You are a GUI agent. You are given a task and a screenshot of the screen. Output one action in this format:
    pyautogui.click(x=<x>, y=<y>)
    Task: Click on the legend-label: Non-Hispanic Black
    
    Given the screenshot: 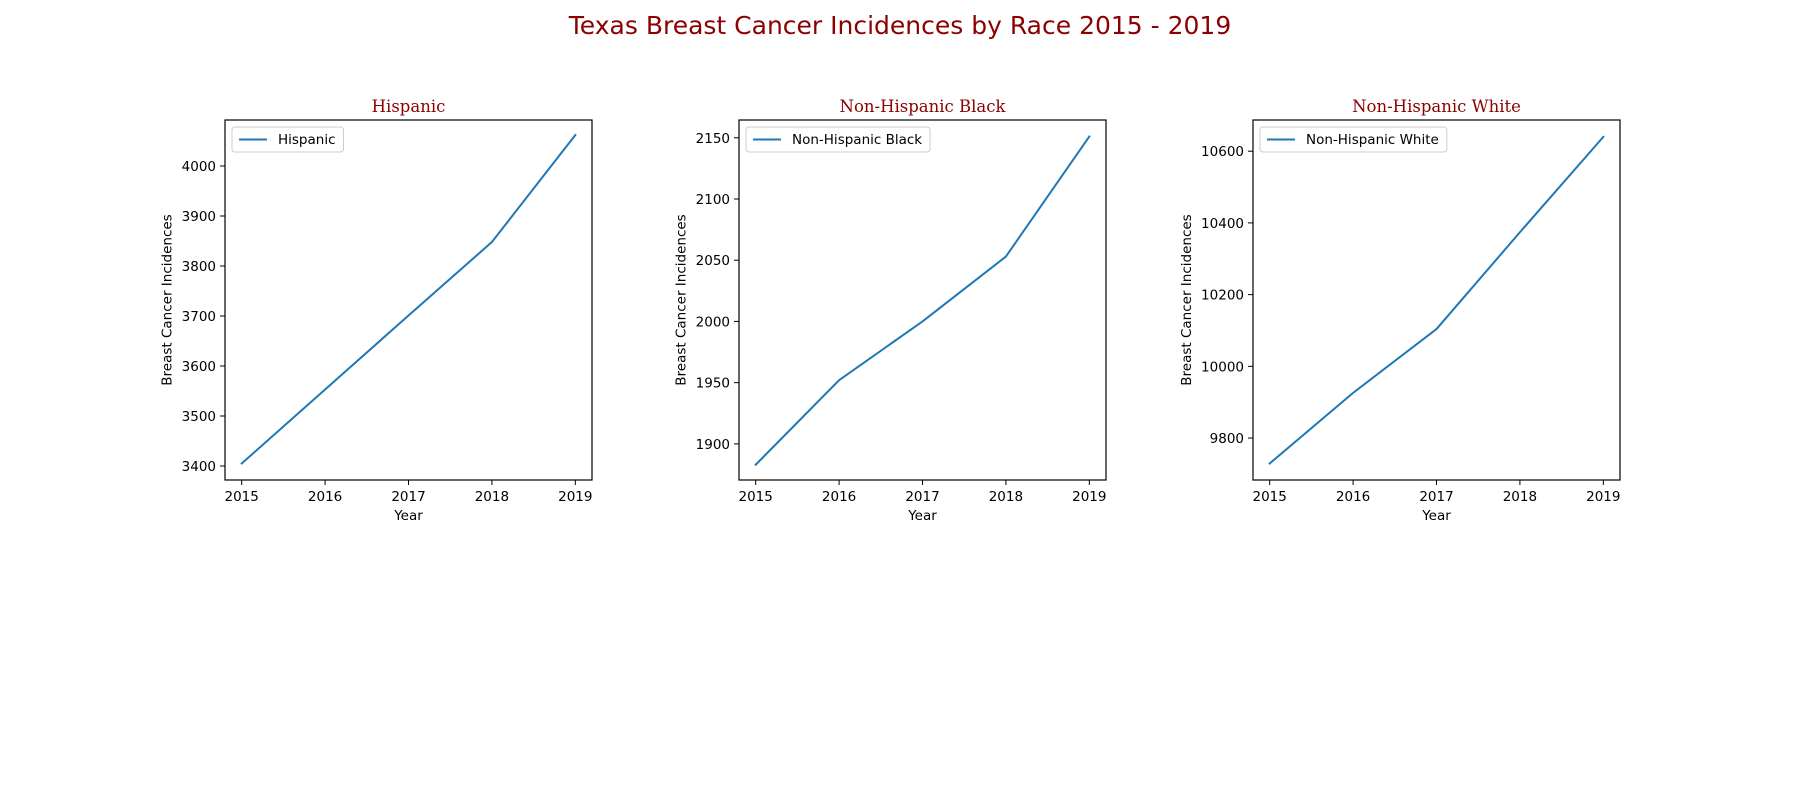 What is the action you would take?
    pyautogui.click(x=857, y=140)
    